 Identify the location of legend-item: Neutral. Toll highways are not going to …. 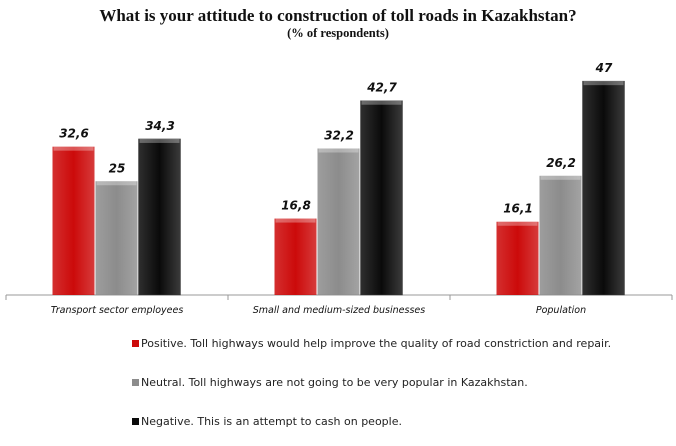
(330, 382).